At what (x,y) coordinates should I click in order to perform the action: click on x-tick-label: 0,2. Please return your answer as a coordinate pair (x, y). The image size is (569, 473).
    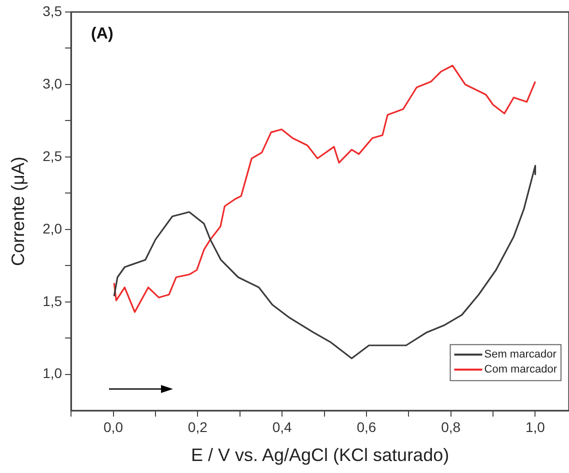
    Looking at the image, I should click on (198, 426).